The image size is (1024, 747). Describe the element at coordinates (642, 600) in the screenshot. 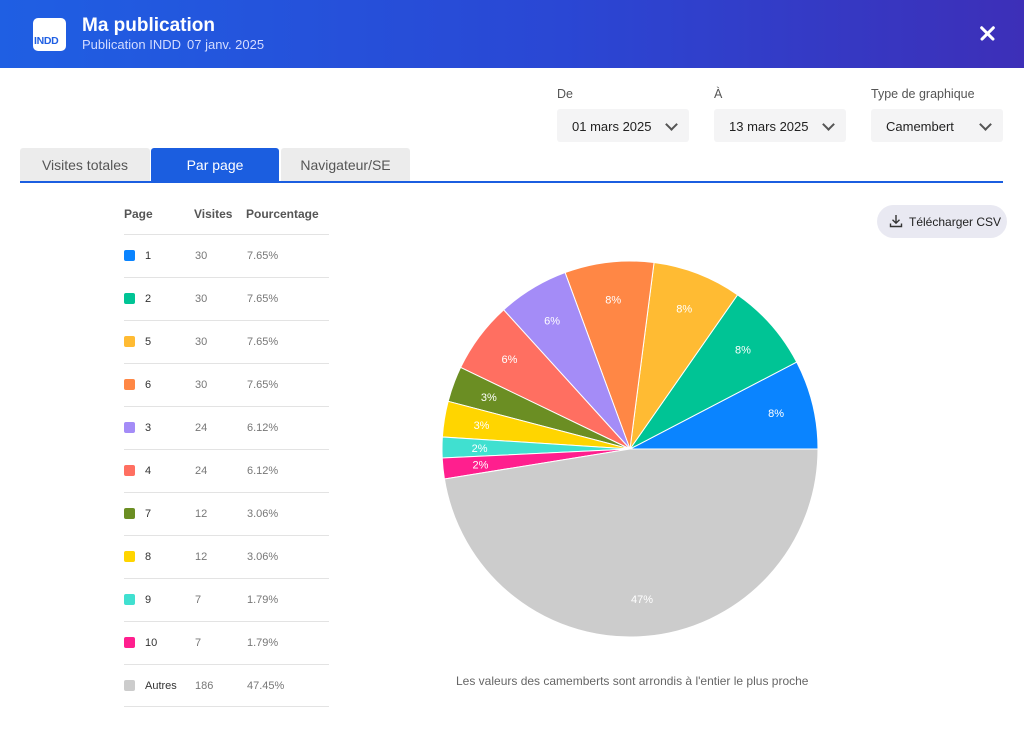

I see `pie-slice-label: 47%` at that location.